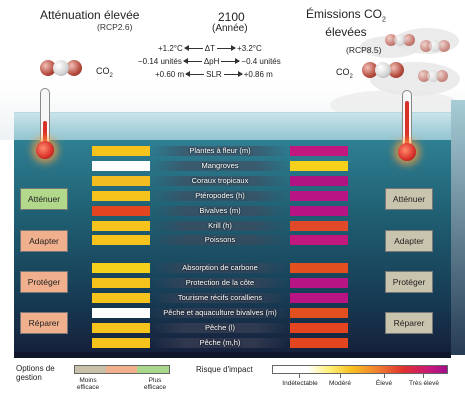  What do you see at coordinates (407, 119) in the screenshot?
I see `thermometer-high-icon` at bounding box center [407, 119].